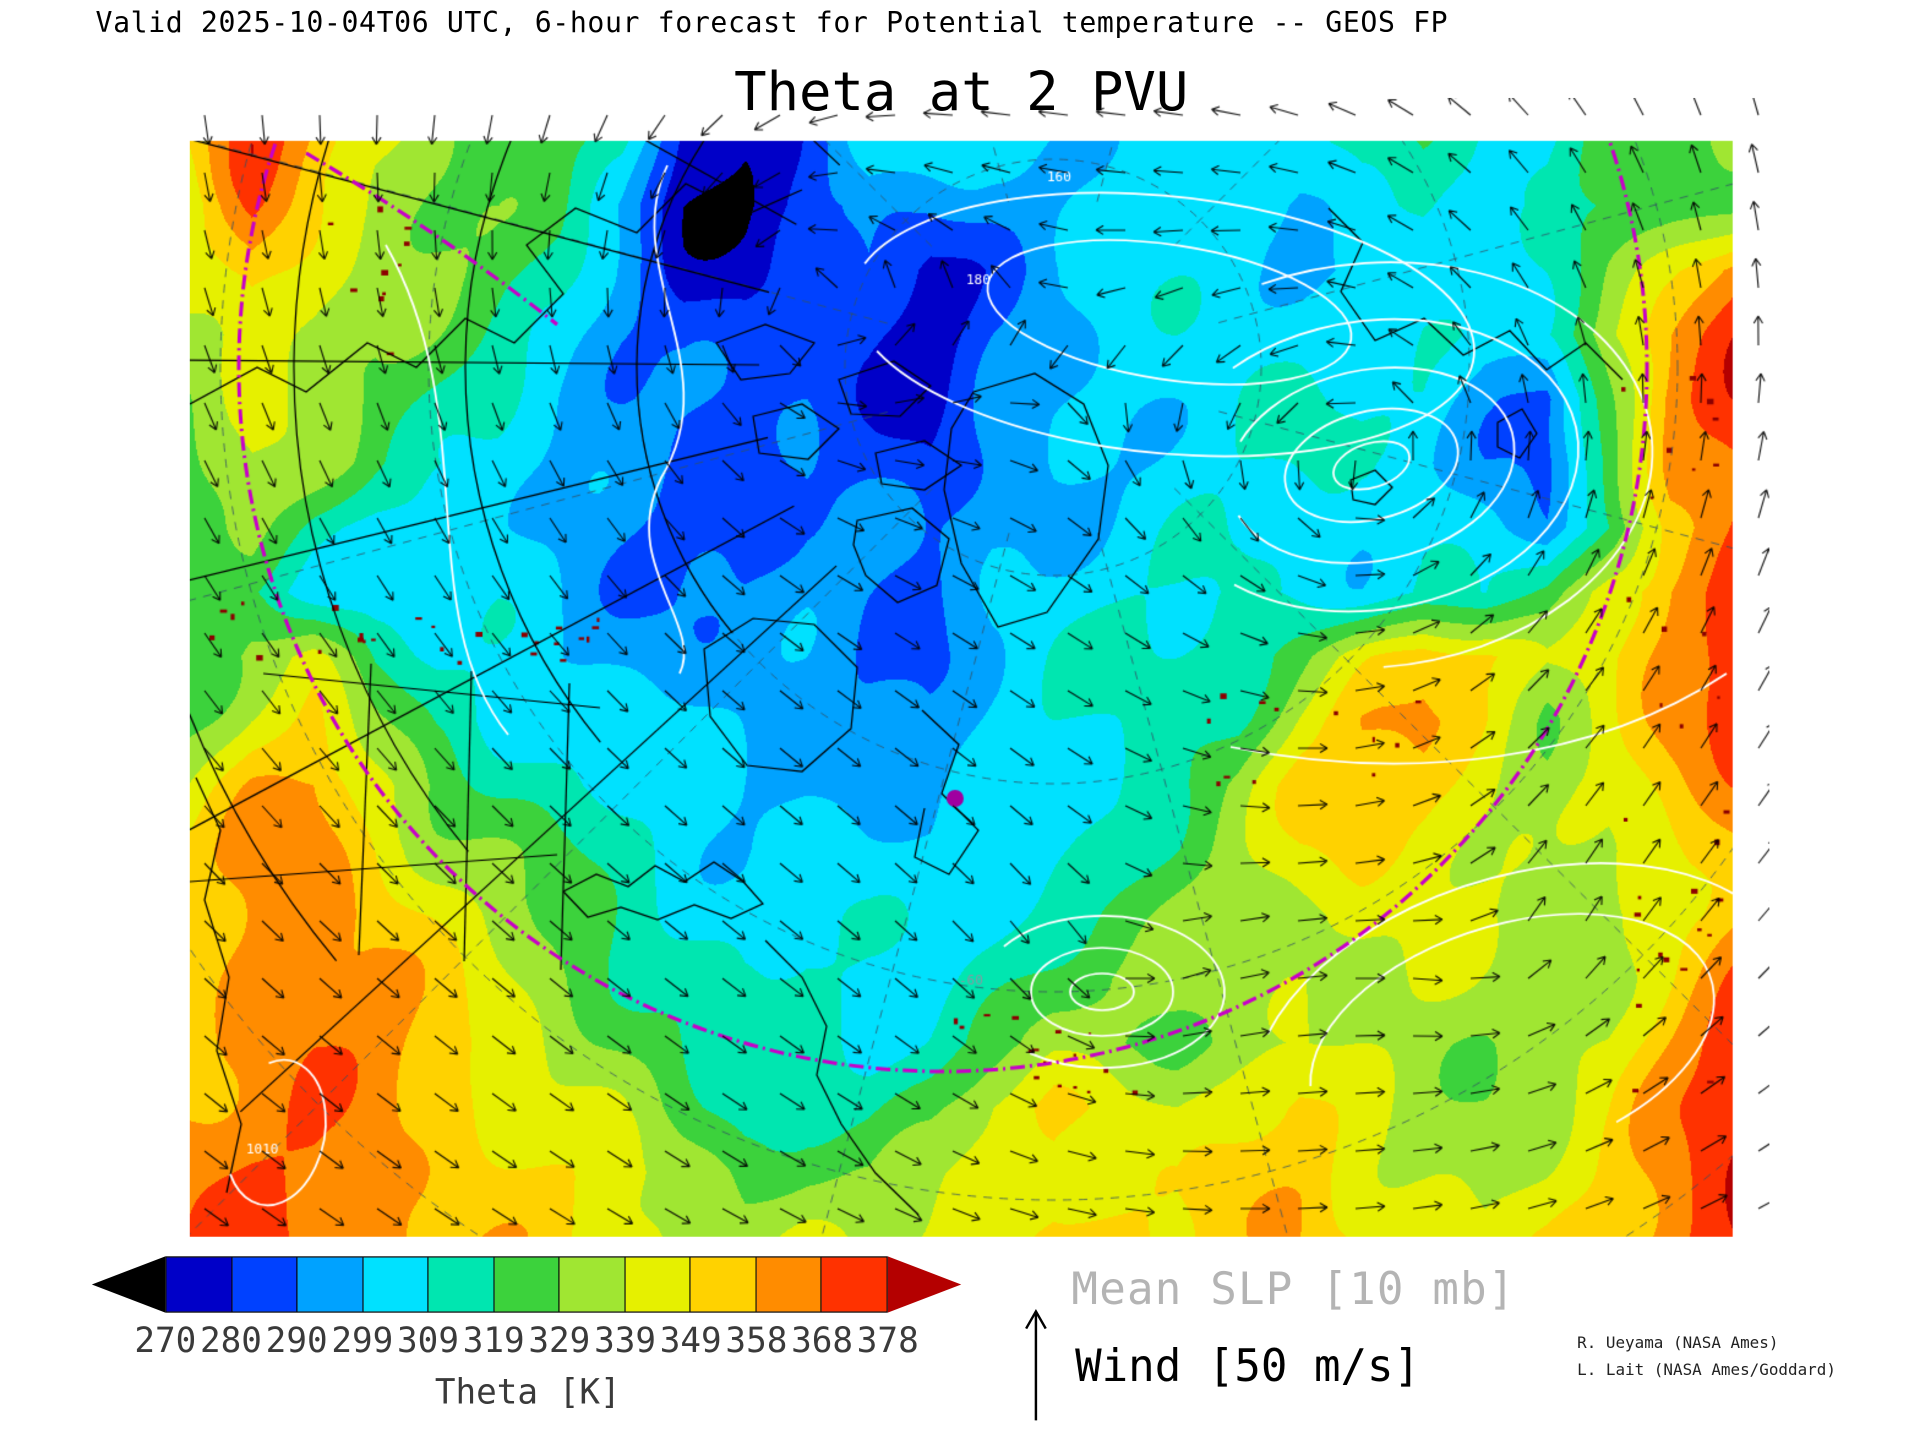 This screenshot has width=1920, height=1440. I want to click on colorbar-tick: 368, so click(822, 1340).